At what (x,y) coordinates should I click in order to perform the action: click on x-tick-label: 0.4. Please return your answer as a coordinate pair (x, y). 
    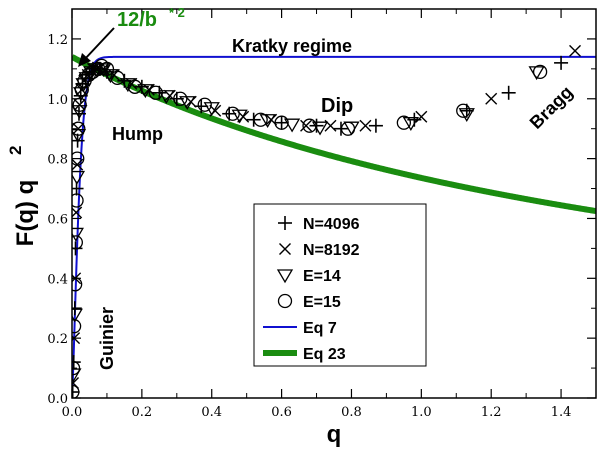
    Looking at the image, I should click on (211, 412).